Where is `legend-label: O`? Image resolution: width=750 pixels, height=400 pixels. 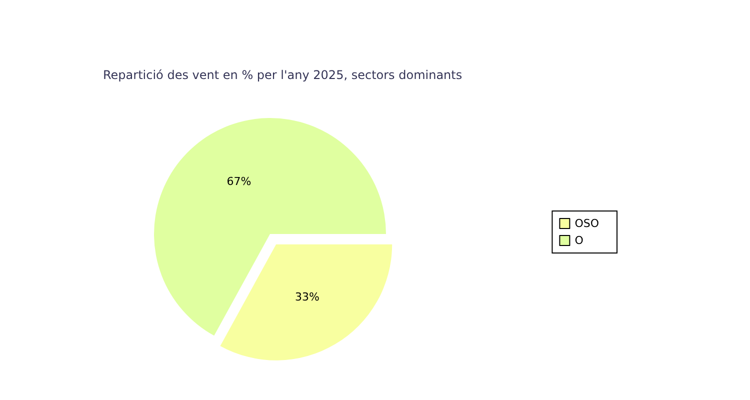
legend-label: O is located at coordinates (579, 240).